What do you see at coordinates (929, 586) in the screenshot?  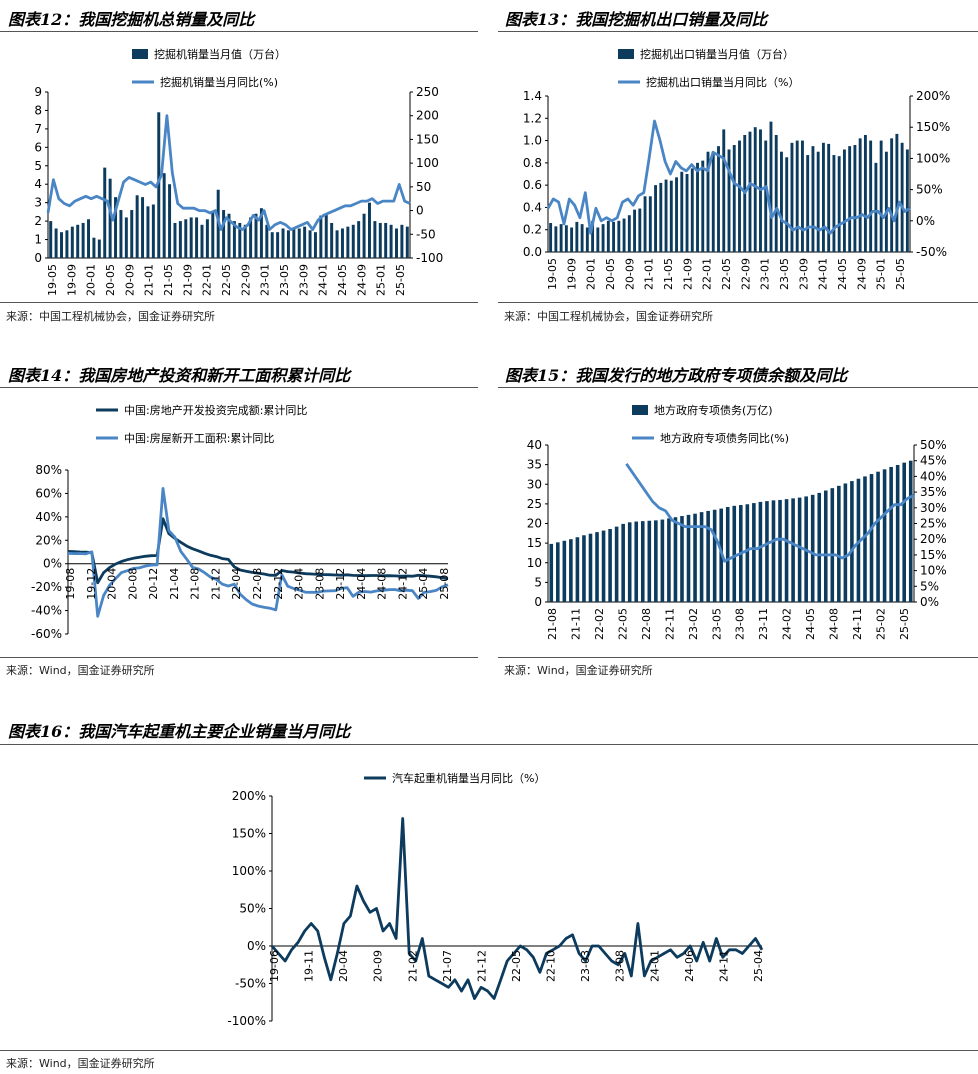 I see `chart15-y-right-tick-1: 5%` at bounding box center [929, 586].